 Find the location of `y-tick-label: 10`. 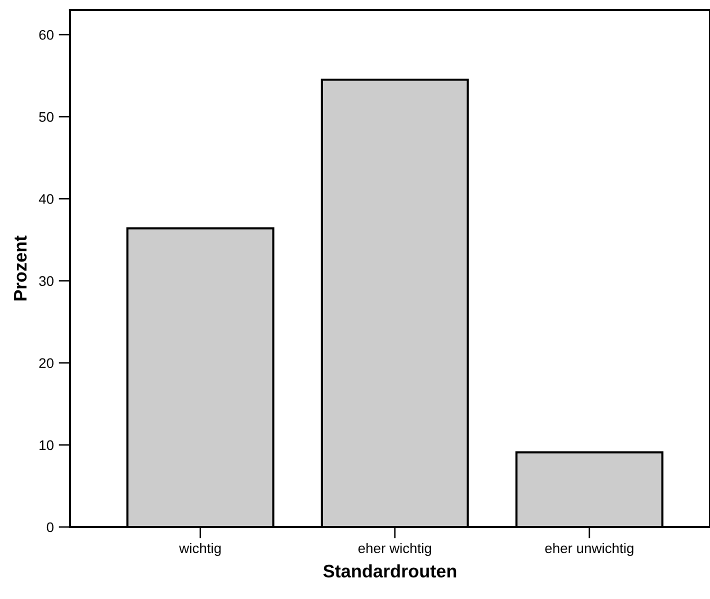

y-tick-label: 10 is located at coordinates (47, 445).